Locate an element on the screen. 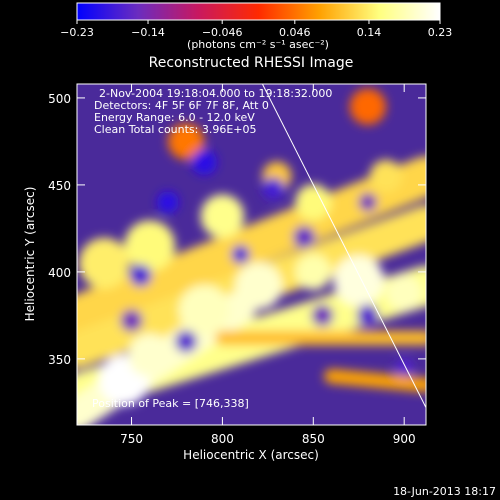  colorbar-tick-label: 0.046 is located at coordinates (295, 32).